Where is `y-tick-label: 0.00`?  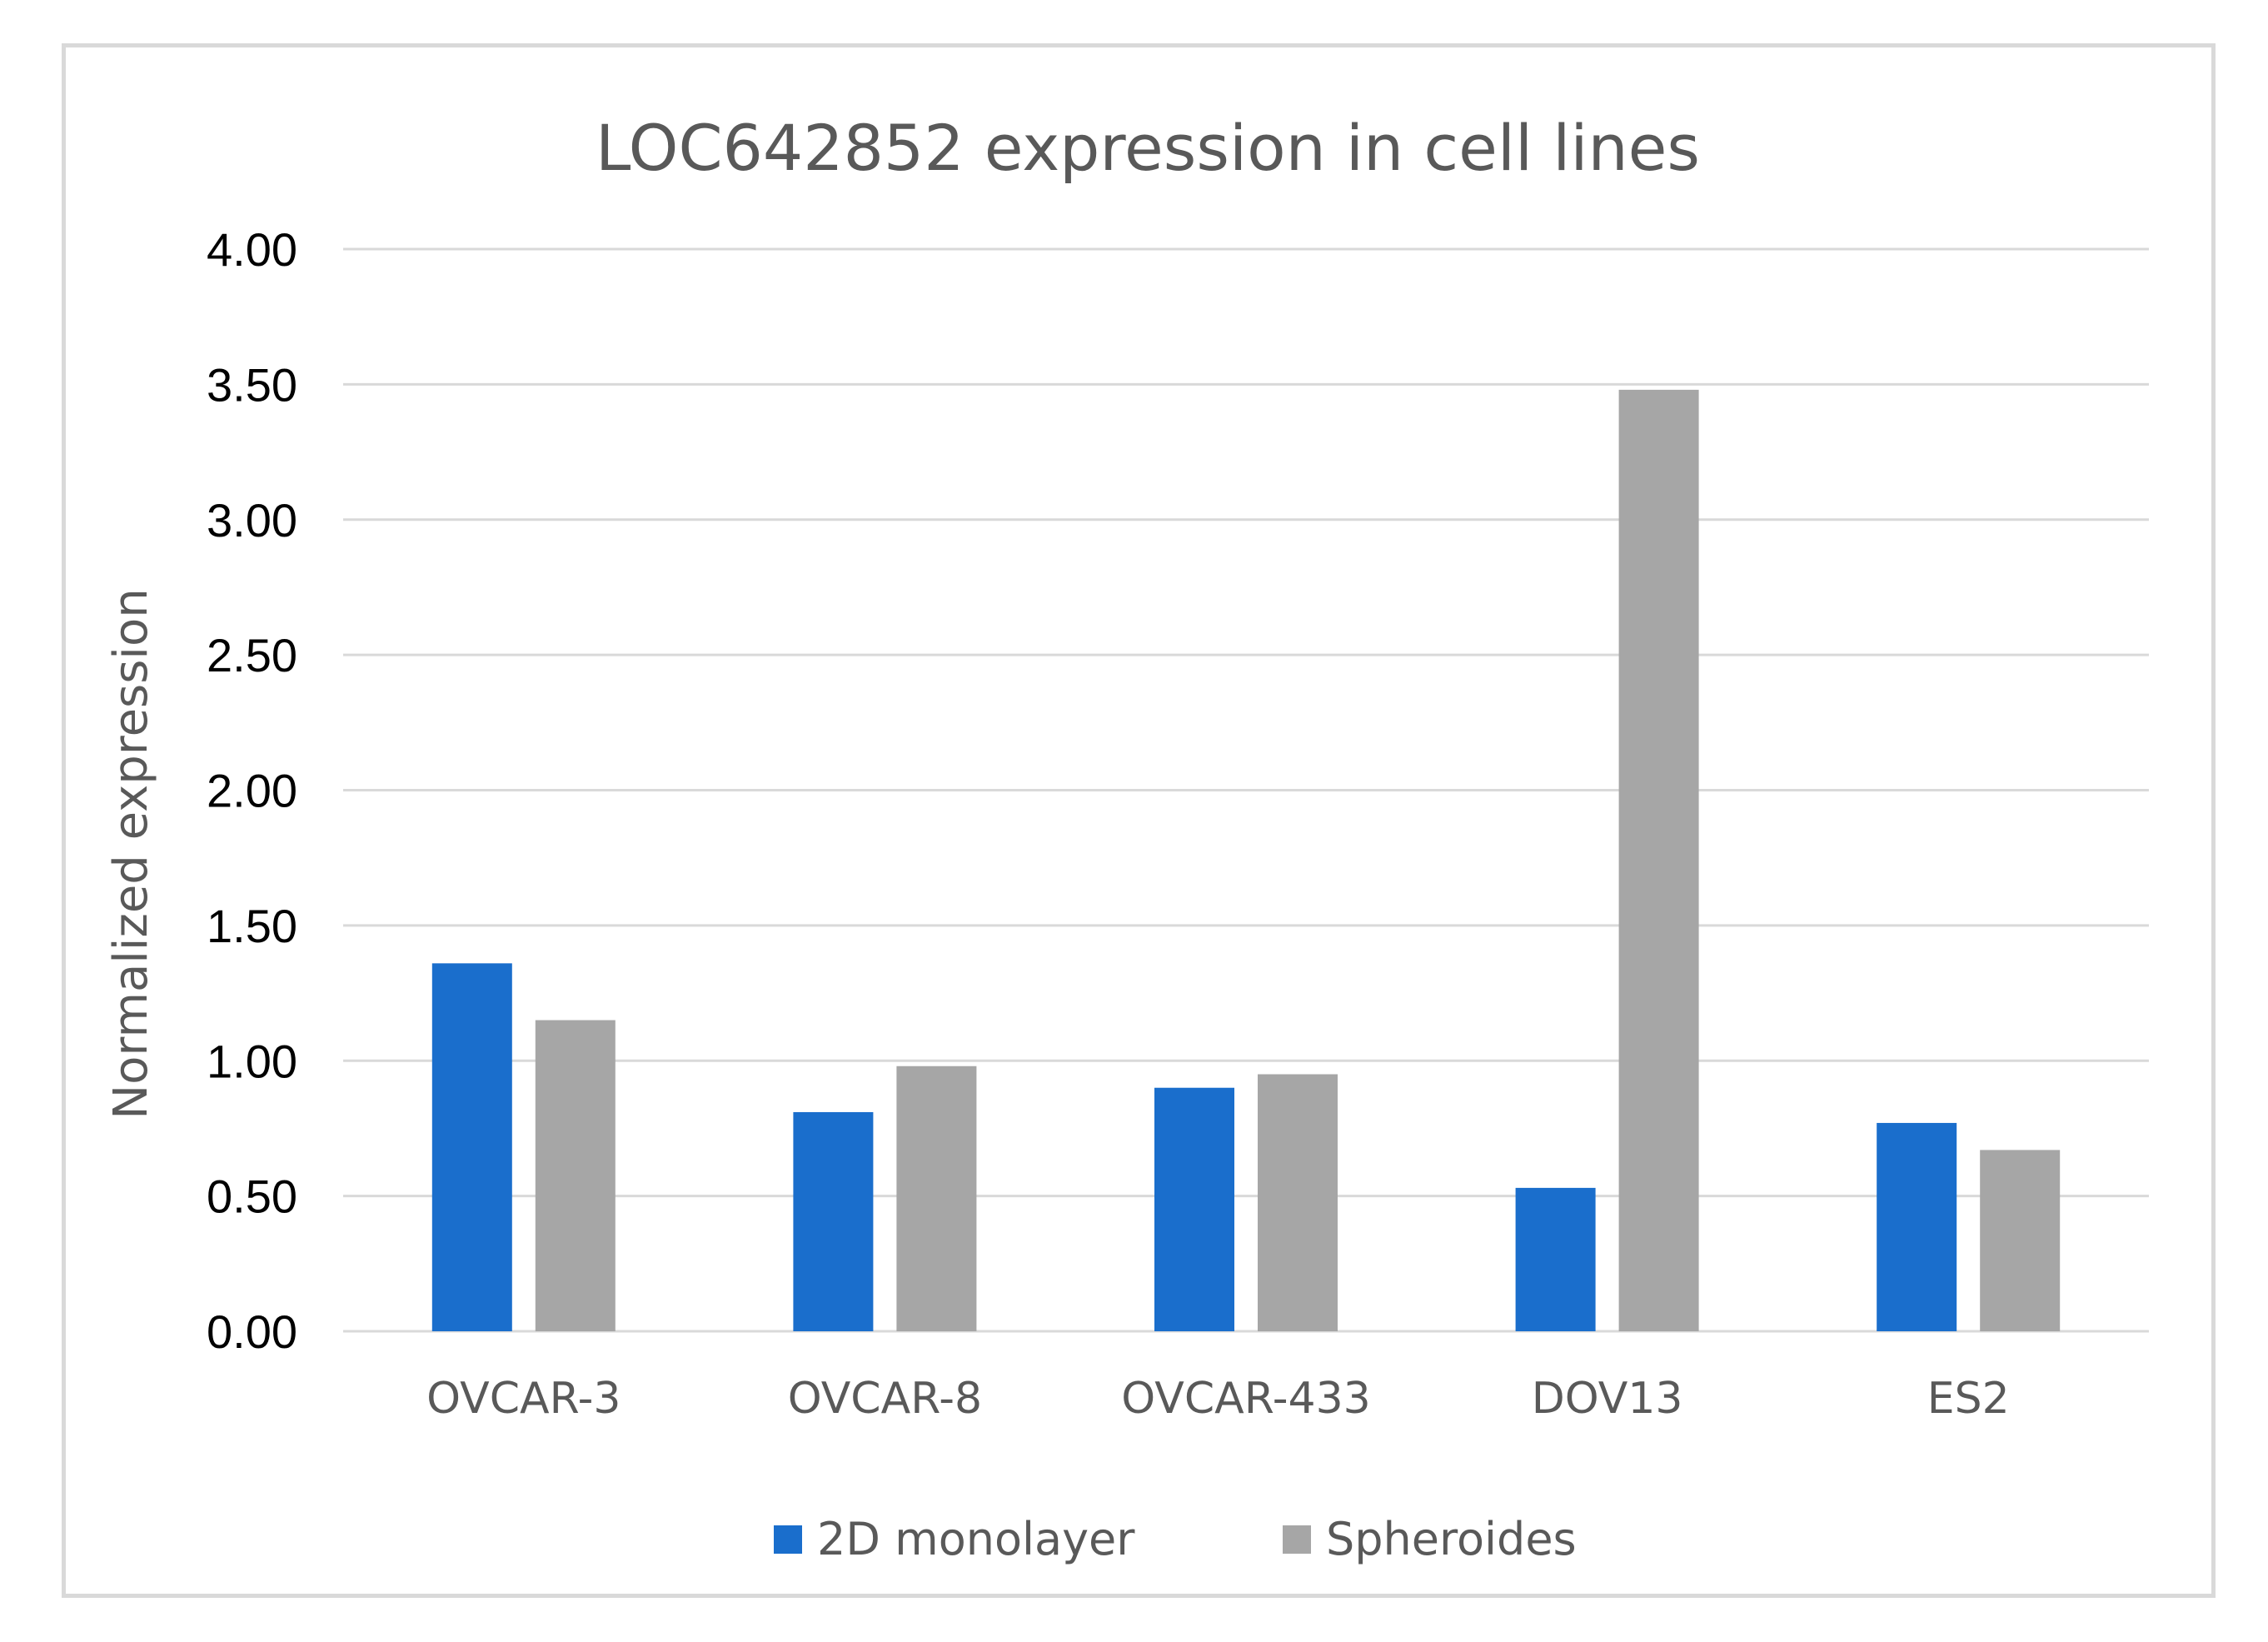
y-tick-label: 0.00 is located at coordinates (252, 1331).